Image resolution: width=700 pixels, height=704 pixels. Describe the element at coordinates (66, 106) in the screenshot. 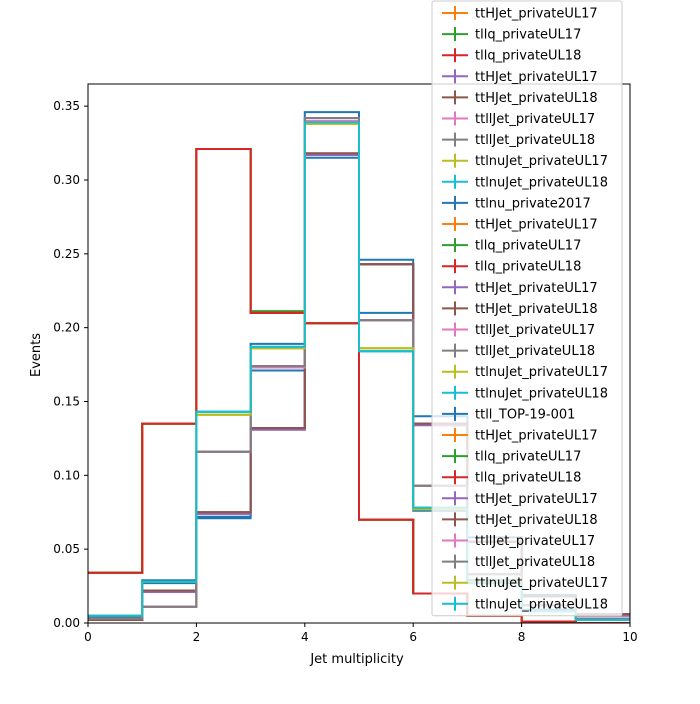

I see `y-tick-label: 0.35` at that location.